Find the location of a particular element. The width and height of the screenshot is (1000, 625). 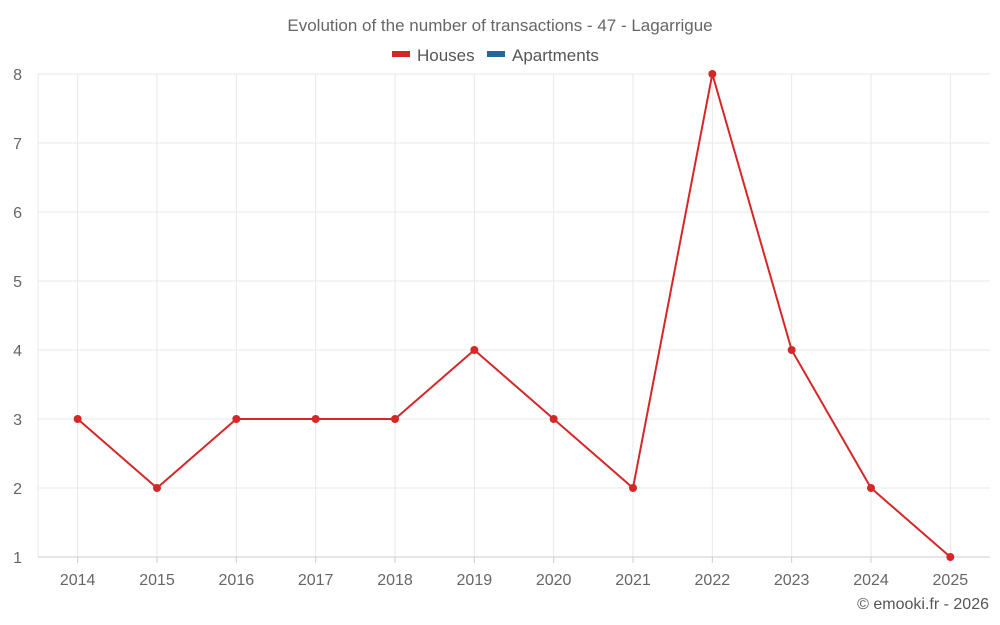

x-tick-label: 2024 is located at coordinates (871, 580).